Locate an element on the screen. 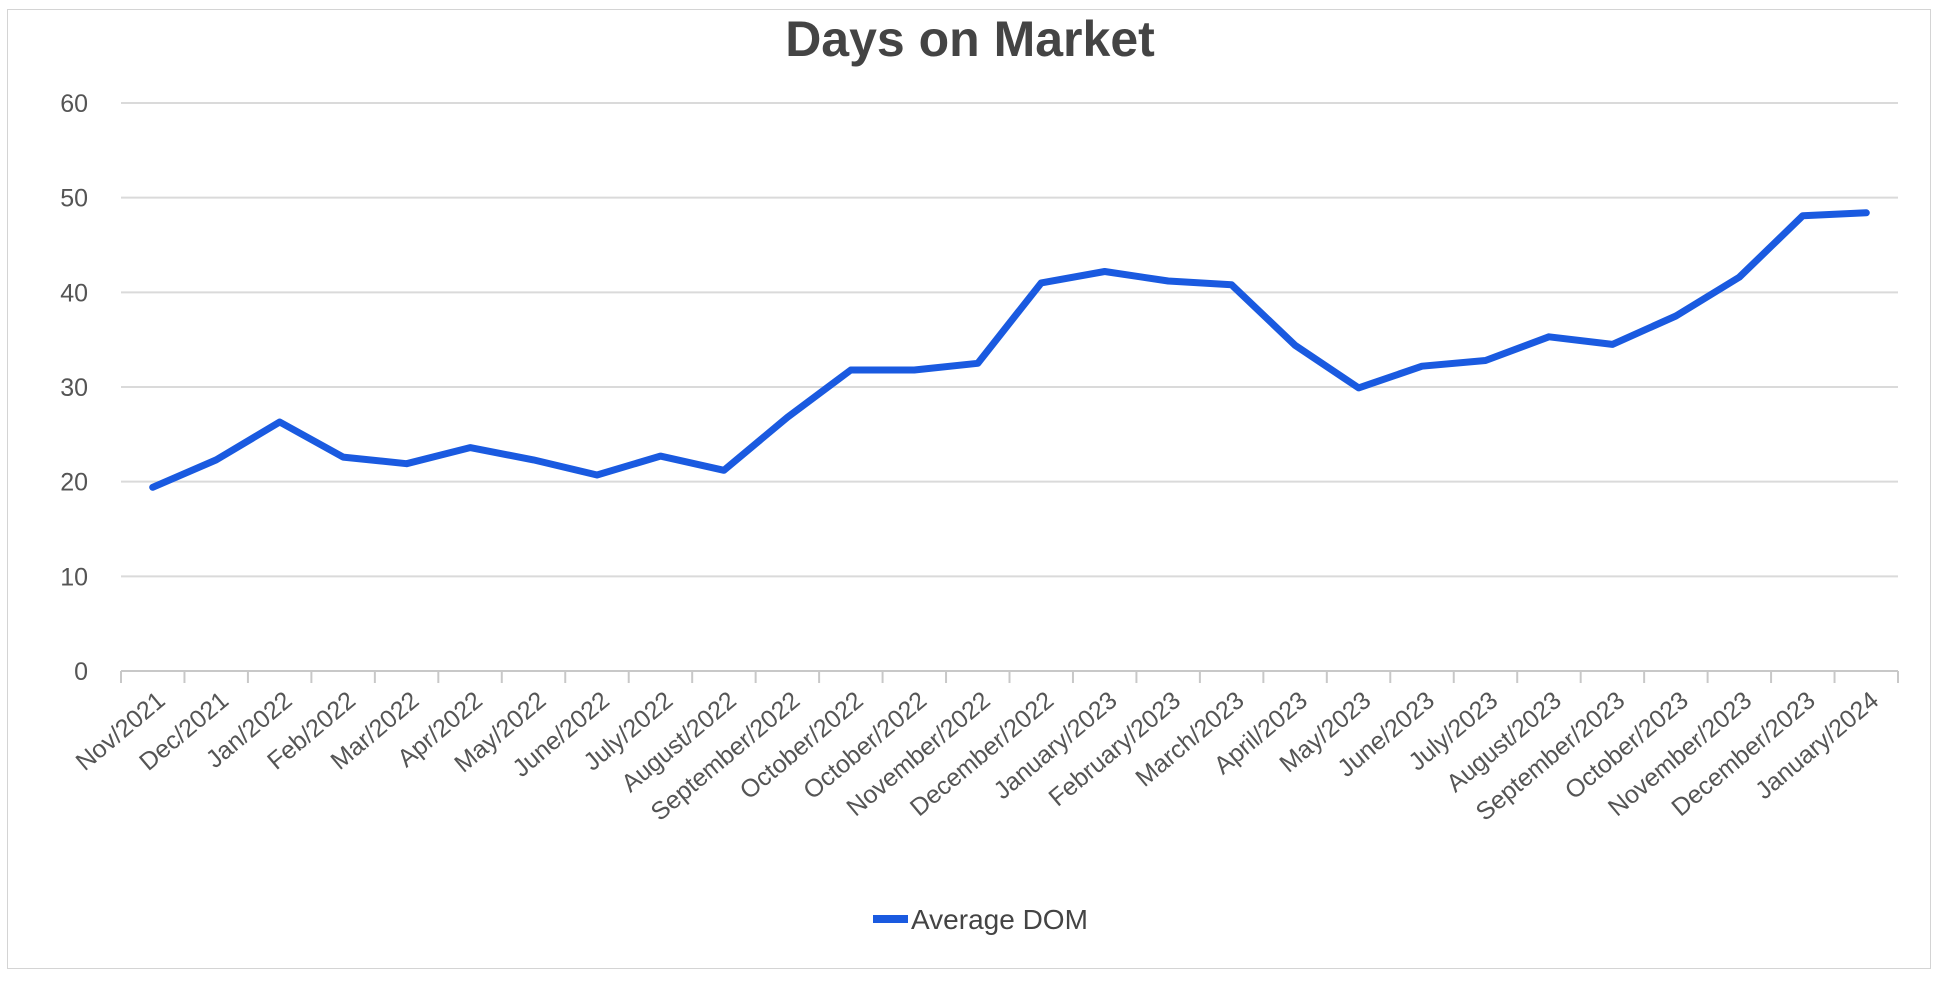 The image size is (1940, 982). y-tick-label: 30 is located at coordinates (74, 388).